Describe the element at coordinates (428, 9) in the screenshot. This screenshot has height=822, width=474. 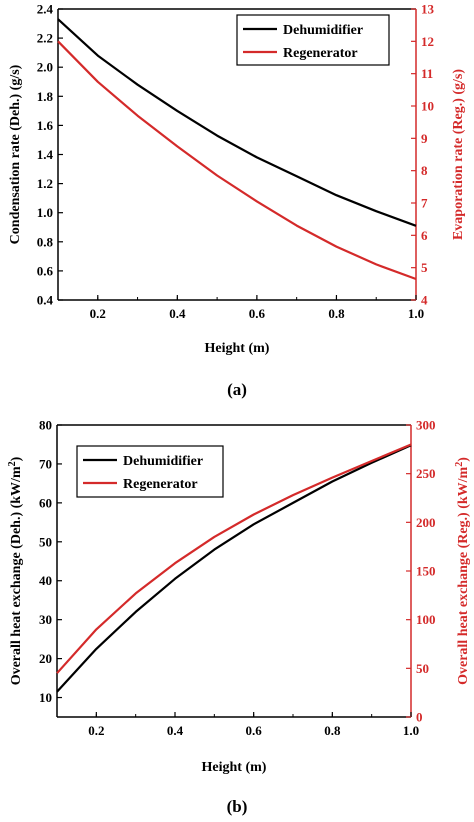
I see `y2-tick-label: 13` at that location.